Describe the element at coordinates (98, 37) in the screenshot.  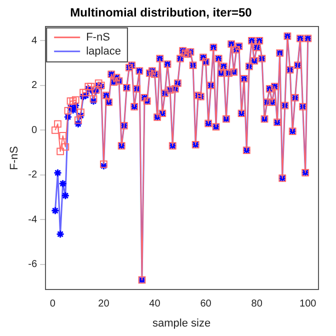
I see `legend-label: F-nS` at that location.